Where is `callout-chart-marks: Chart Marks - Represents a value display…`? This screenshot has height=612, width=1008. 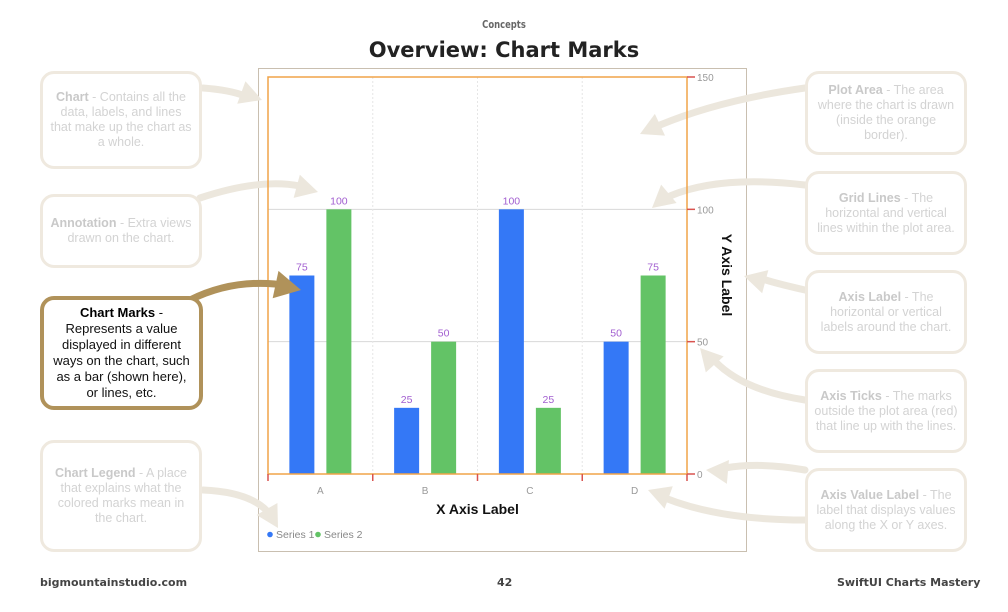 callout-chart-marks: Chart Marks - Represents a value display… is located at coordinates (121, 353).